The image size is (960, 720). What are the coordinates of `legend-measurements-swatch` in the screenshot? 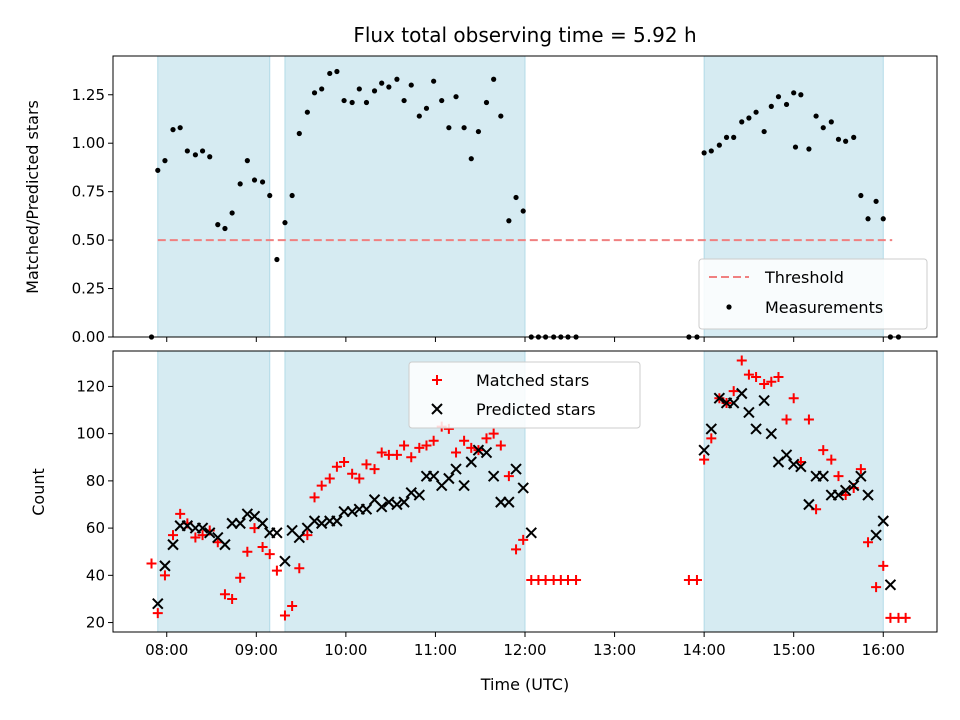 It's located at (729, 307).